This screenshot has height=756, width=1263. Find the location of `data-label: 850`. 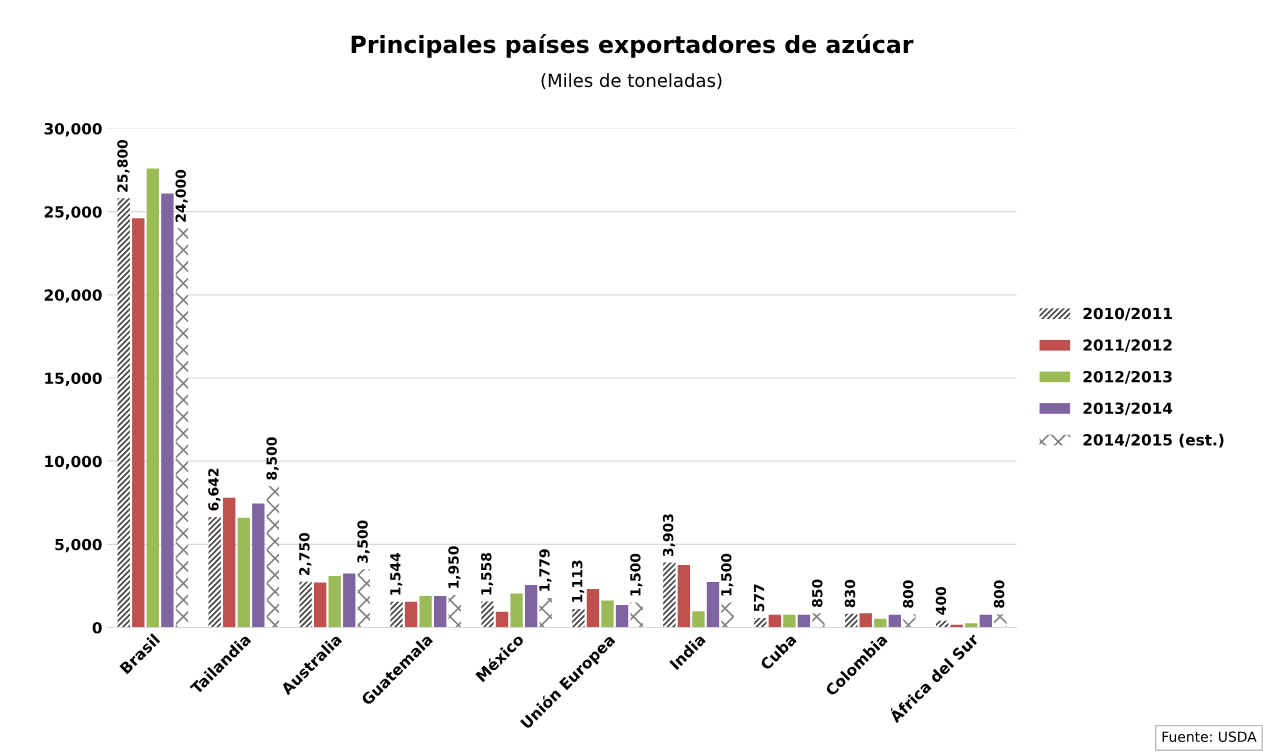

data-label: 850 is located at coordinates (817, 593).